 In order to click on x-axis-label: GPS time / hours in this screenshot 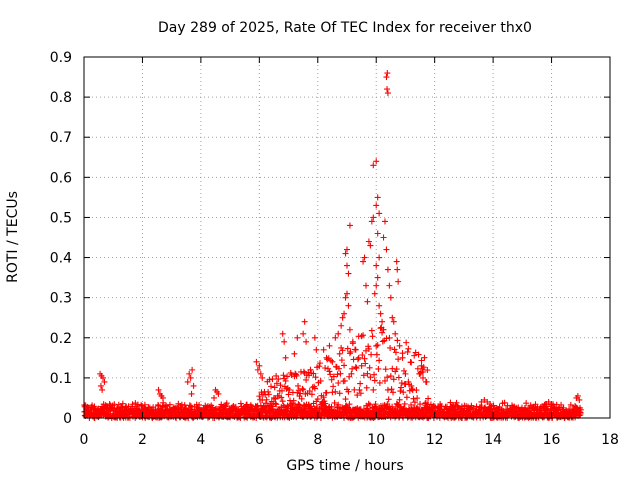, I will do `click(344, 466)`.